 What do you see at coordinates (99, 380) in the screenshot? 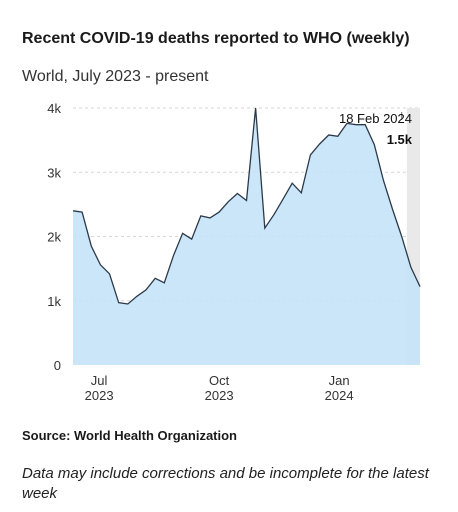
I see `x-tick-month: Jul` at bounding box center [99, 380].